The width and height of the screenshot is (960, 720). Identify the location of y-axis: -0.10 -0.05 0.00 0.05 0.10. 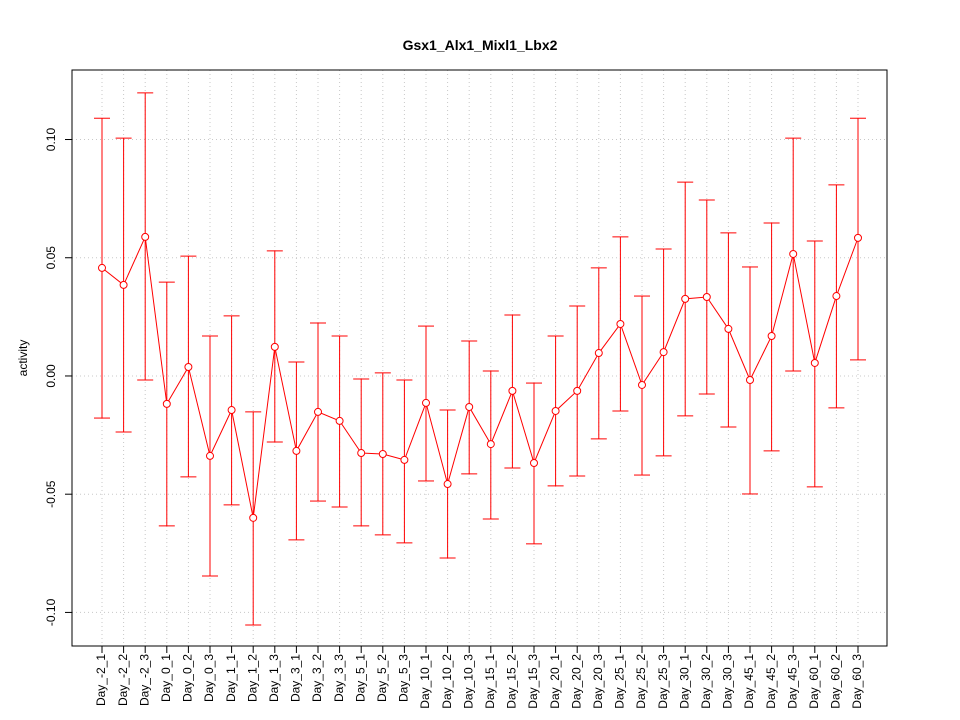
(58, 377).